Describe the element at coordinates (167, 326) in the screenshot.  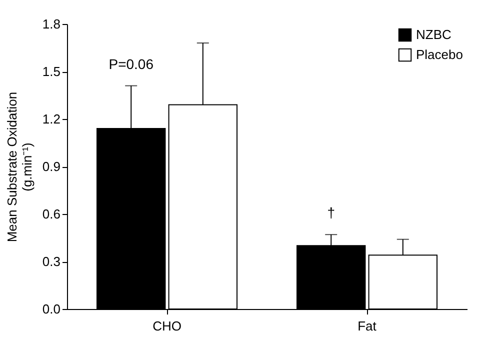
I see `x-tick-label: CHO` at that location.